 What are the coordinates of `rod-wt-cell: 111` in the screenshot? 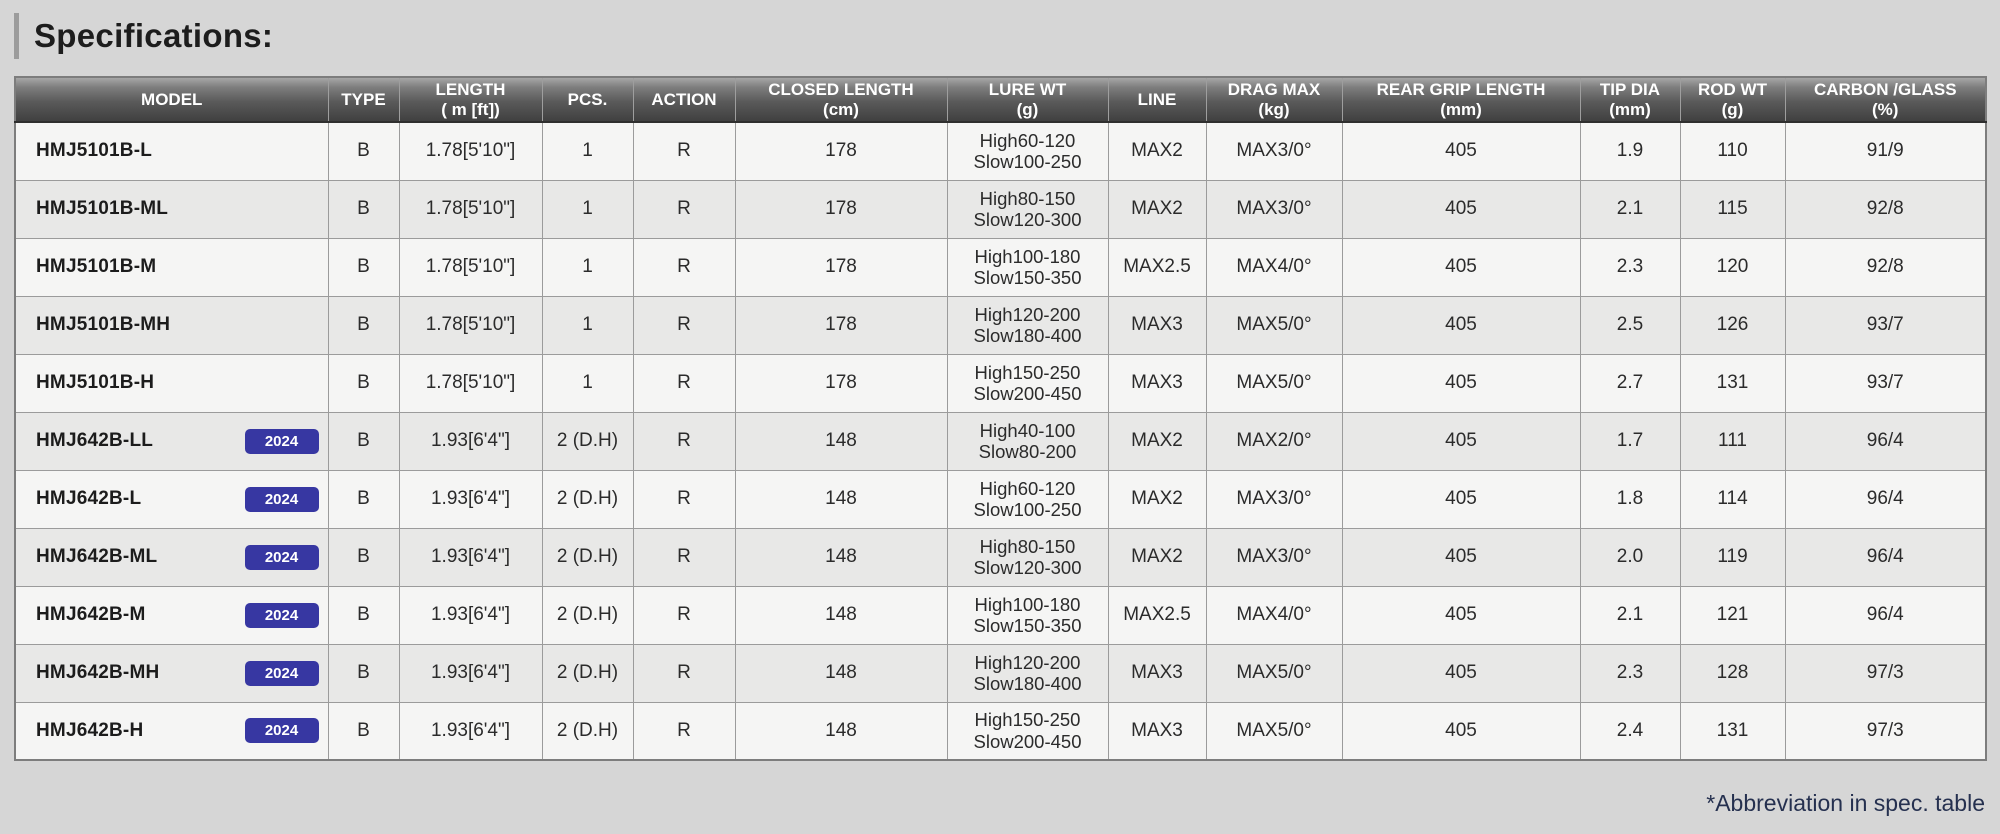 It's located at (1732, 441).